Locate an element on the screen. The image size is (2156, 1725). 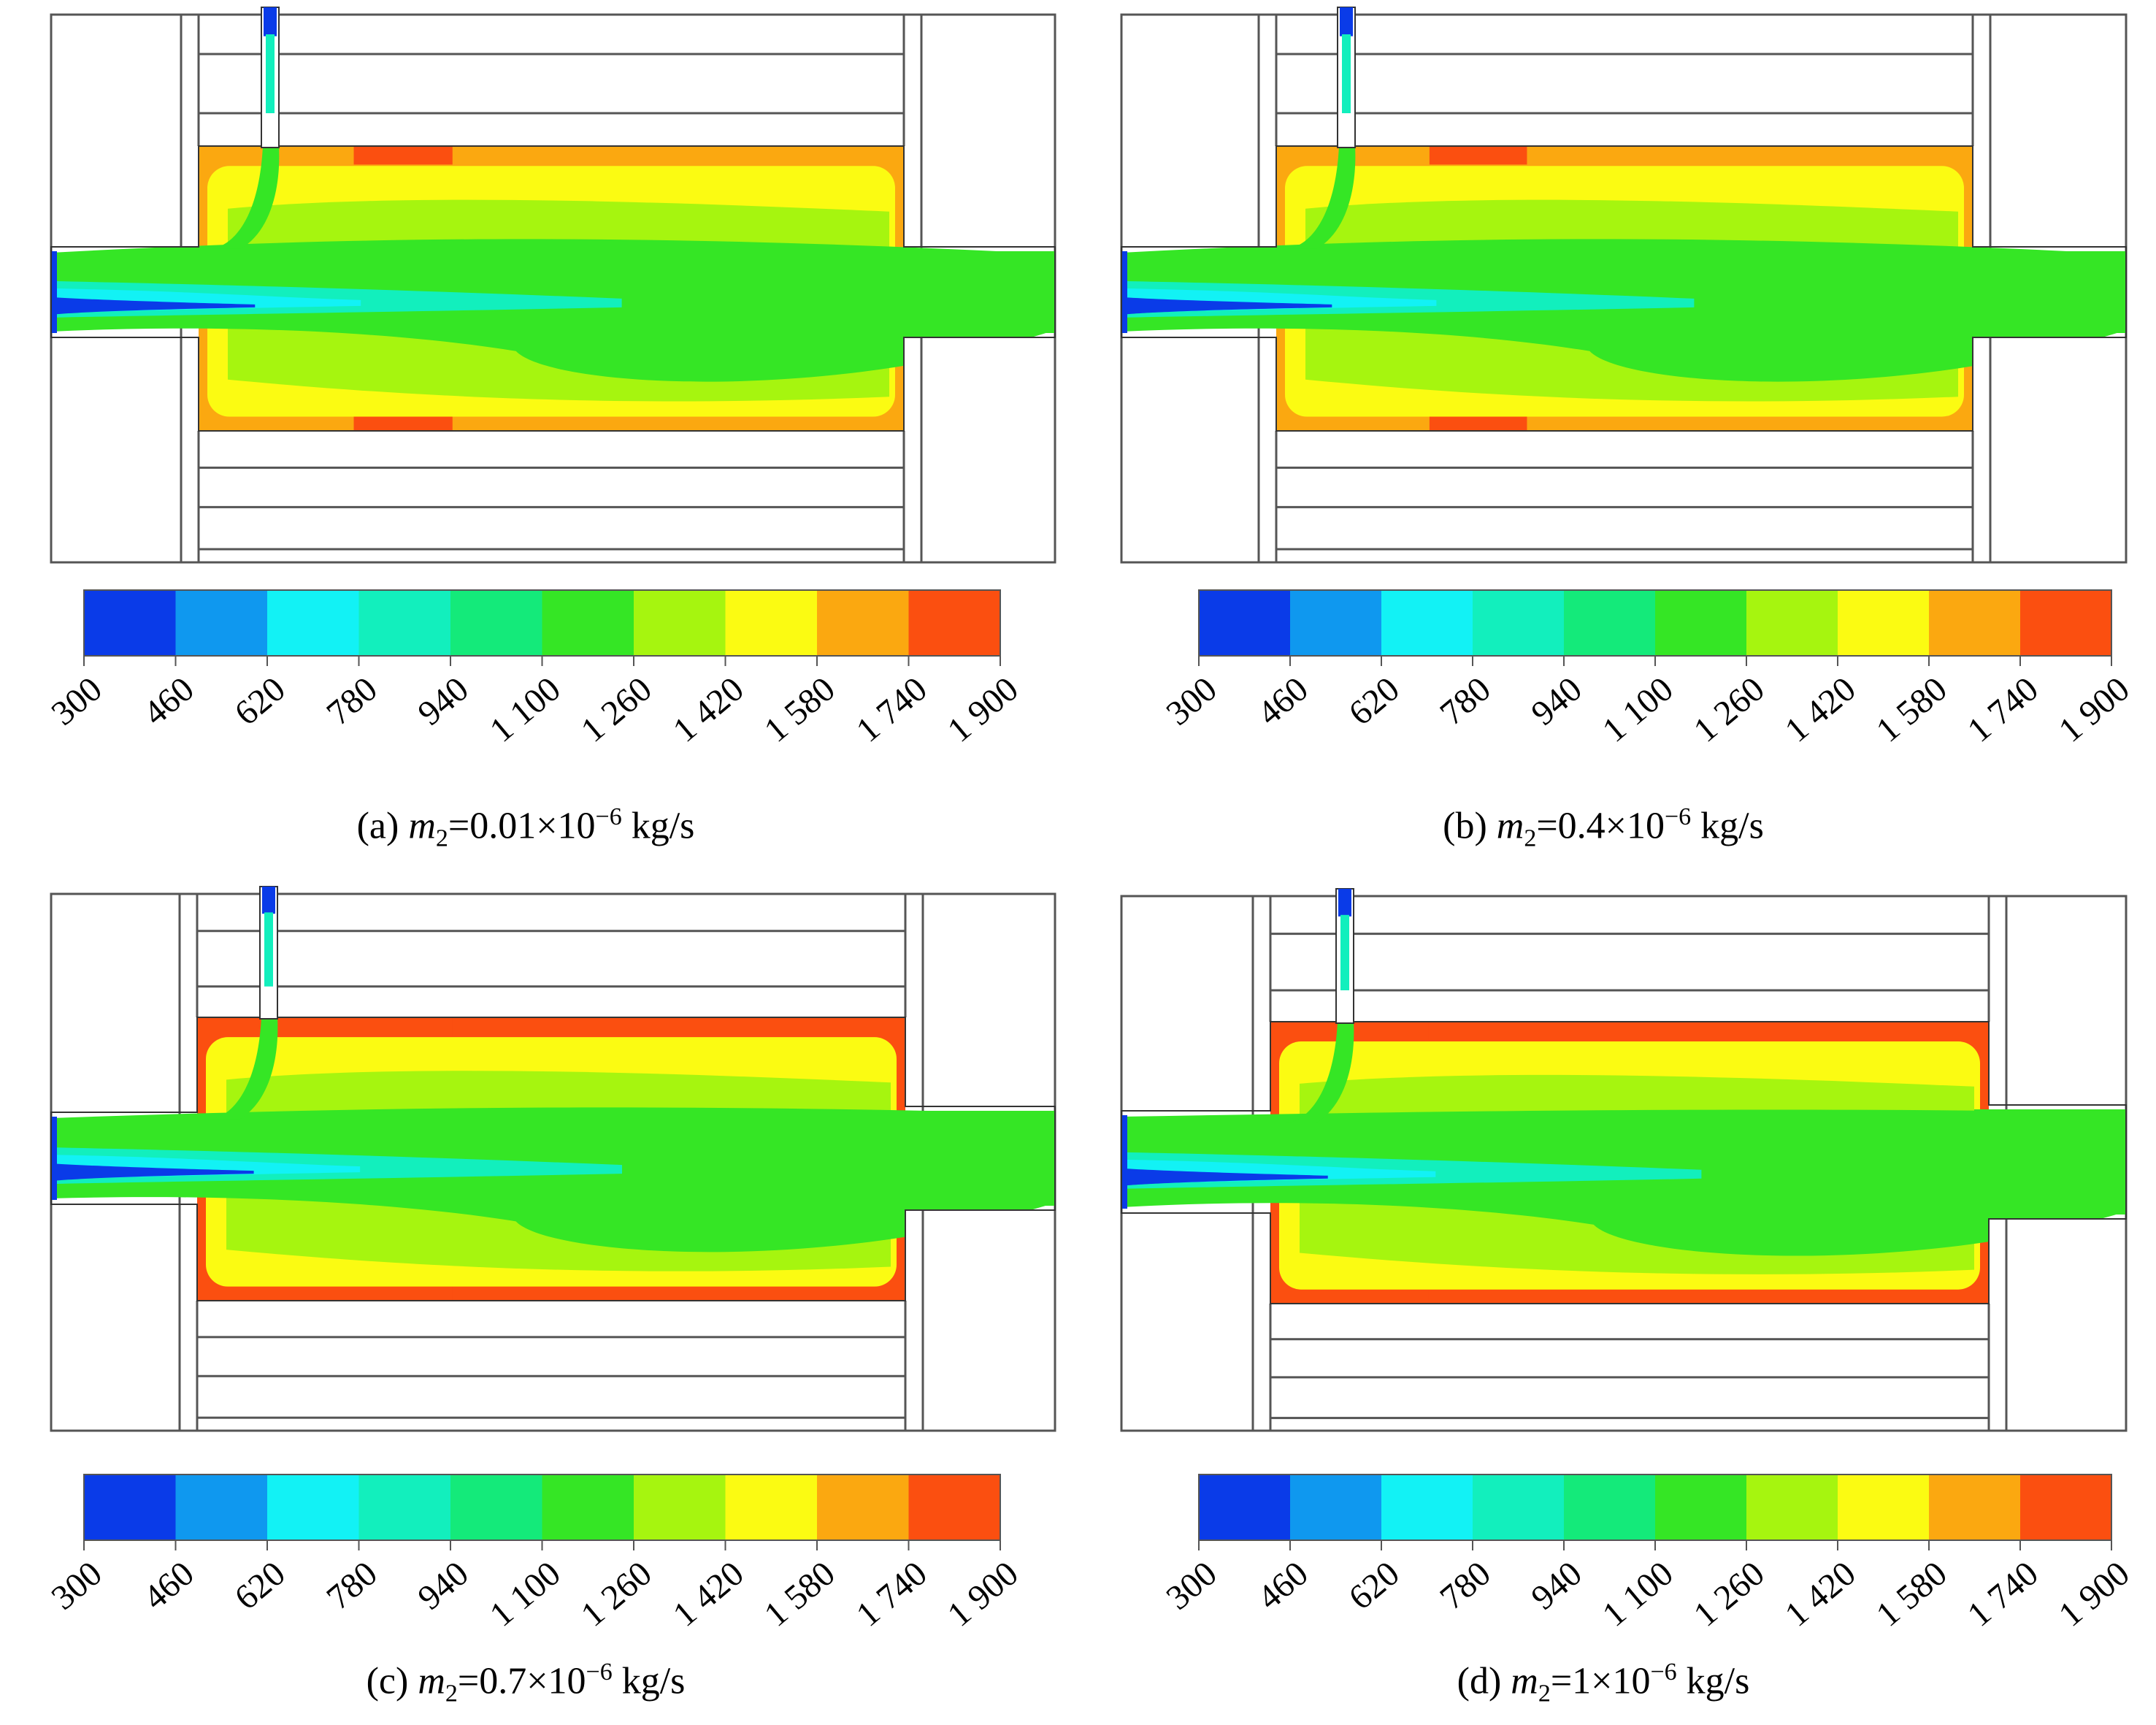
caption-b: (b) m2=0.4×10−6 kg/s is located at coordinates (1603, 827).